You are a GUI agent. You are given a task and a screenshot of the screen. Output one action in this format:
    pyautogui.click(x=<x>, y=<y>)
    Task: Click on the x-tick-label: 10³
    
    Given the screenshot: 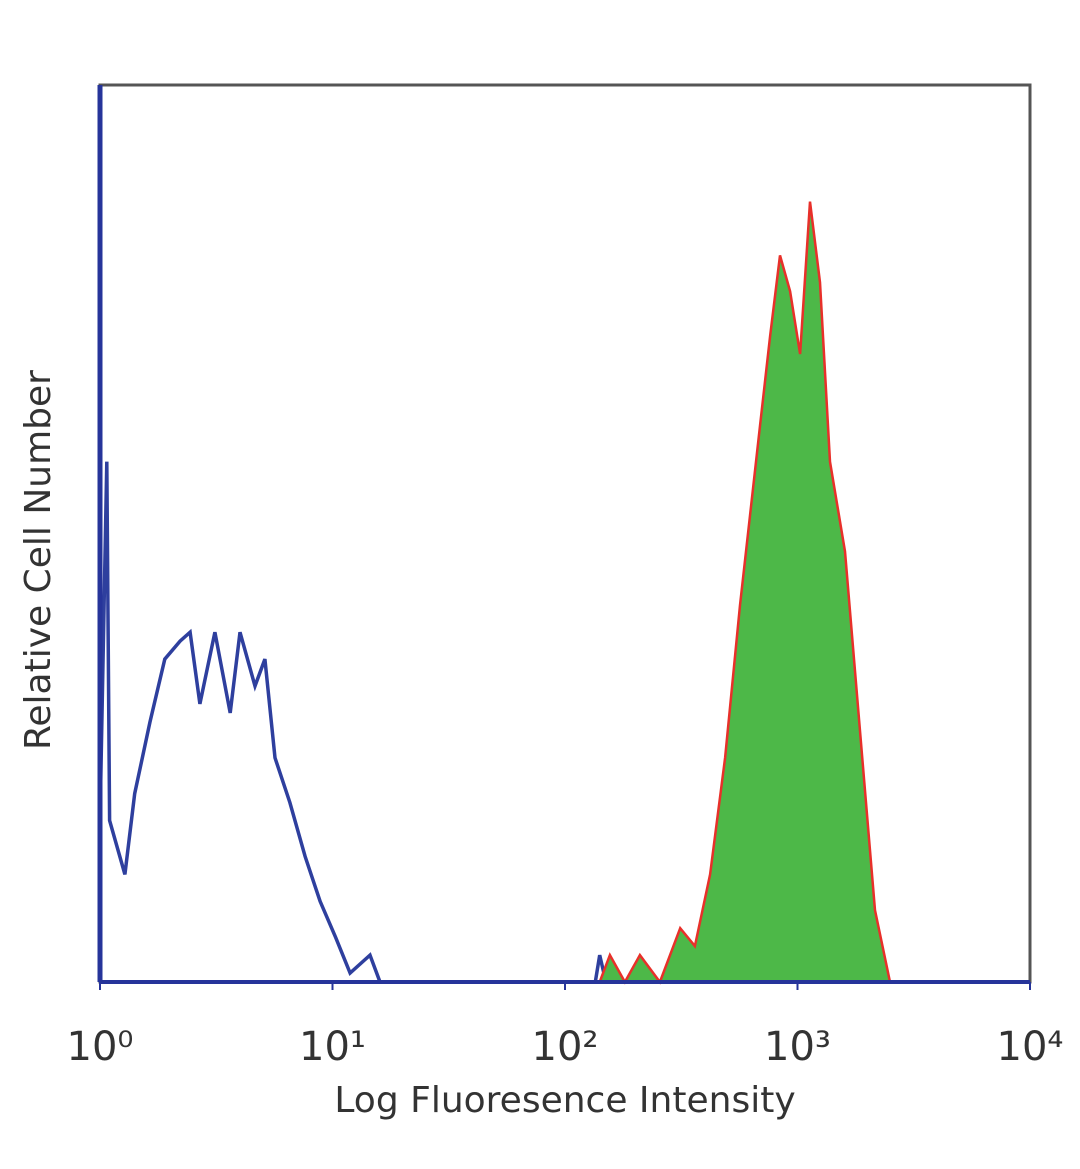 What is the action you would take?
    pyautogui.click(x=797, y=1047)
    